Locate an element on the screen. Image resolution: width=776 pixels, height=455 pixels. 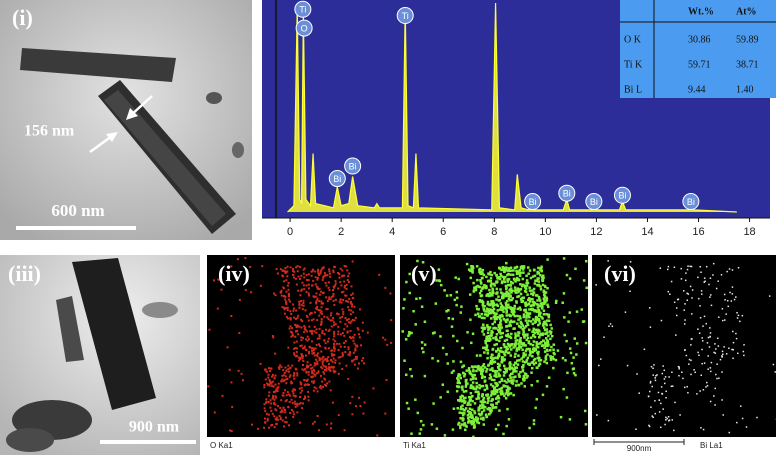
table-header: Wt.% is located at coordinates (701, 11).